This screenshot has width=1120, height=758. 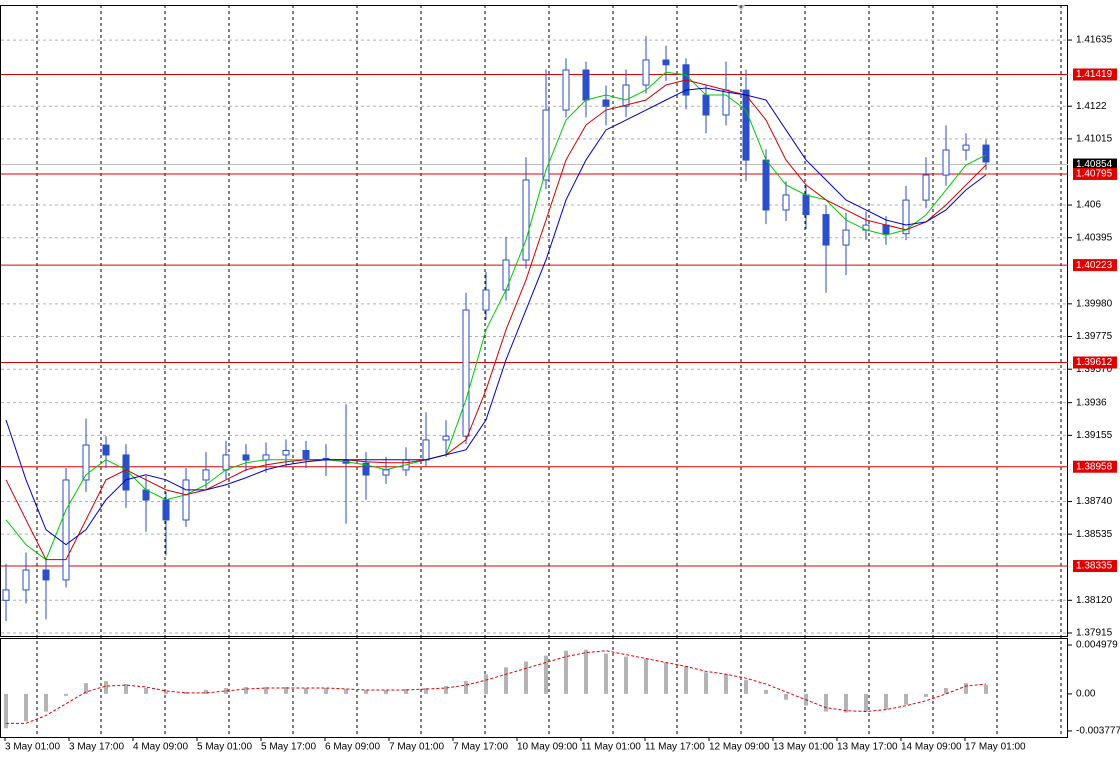 I want to click on indicator-y-tick-label: -0.003777, so click(x=1098, y=731).